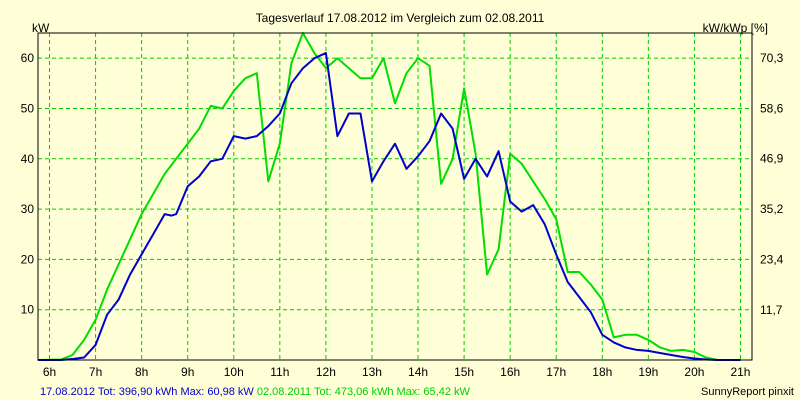  Describe the element at coordinates (49, 372) in the screenshot. I see `x-tick-label: 6h` at that location.